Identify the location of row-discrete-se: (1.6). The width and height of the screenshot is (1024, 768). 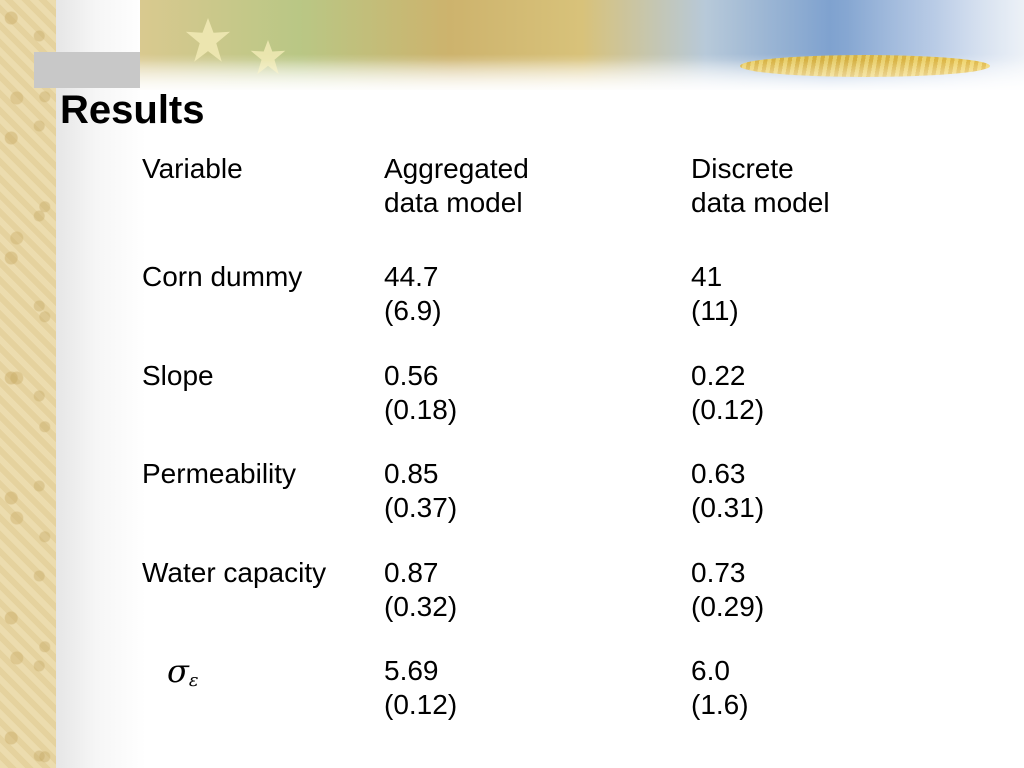
(720, 704).